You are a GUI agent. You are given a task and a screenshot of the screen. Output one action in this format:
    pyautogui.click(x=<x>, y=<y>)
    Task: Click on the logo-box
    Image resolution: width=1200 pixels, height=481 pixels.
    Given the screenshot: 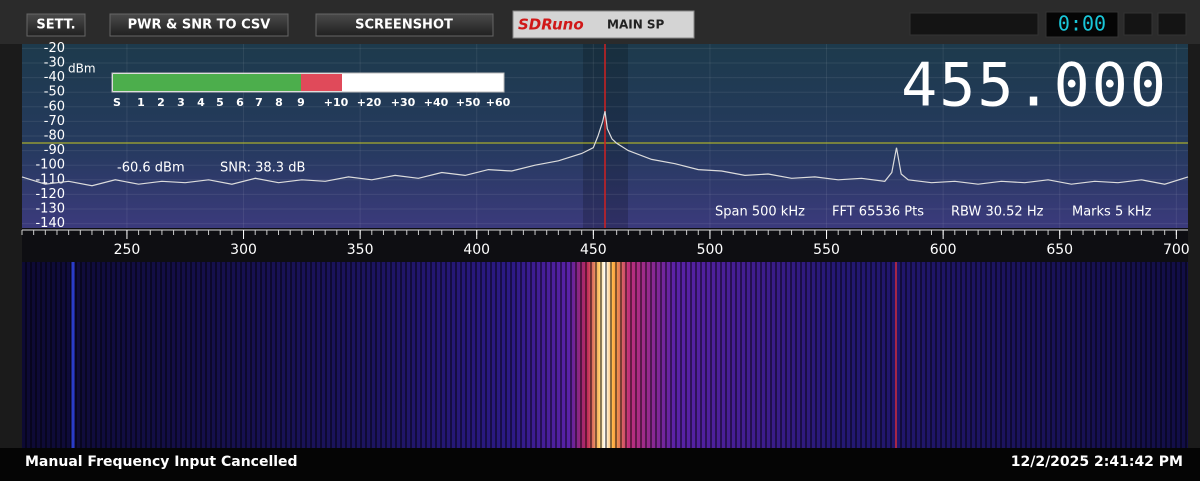 What is the action you would take?
    pyautogui.click(x=603, y=24)
    